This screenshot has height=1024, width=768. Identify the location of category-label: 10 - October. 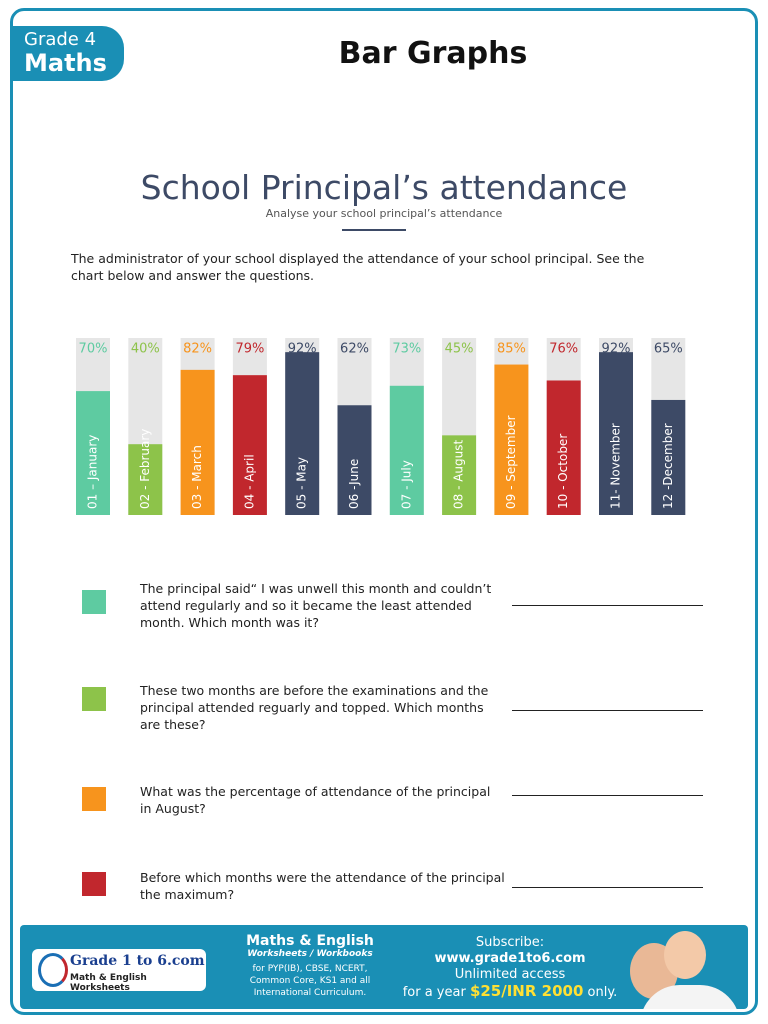
(563, 471).